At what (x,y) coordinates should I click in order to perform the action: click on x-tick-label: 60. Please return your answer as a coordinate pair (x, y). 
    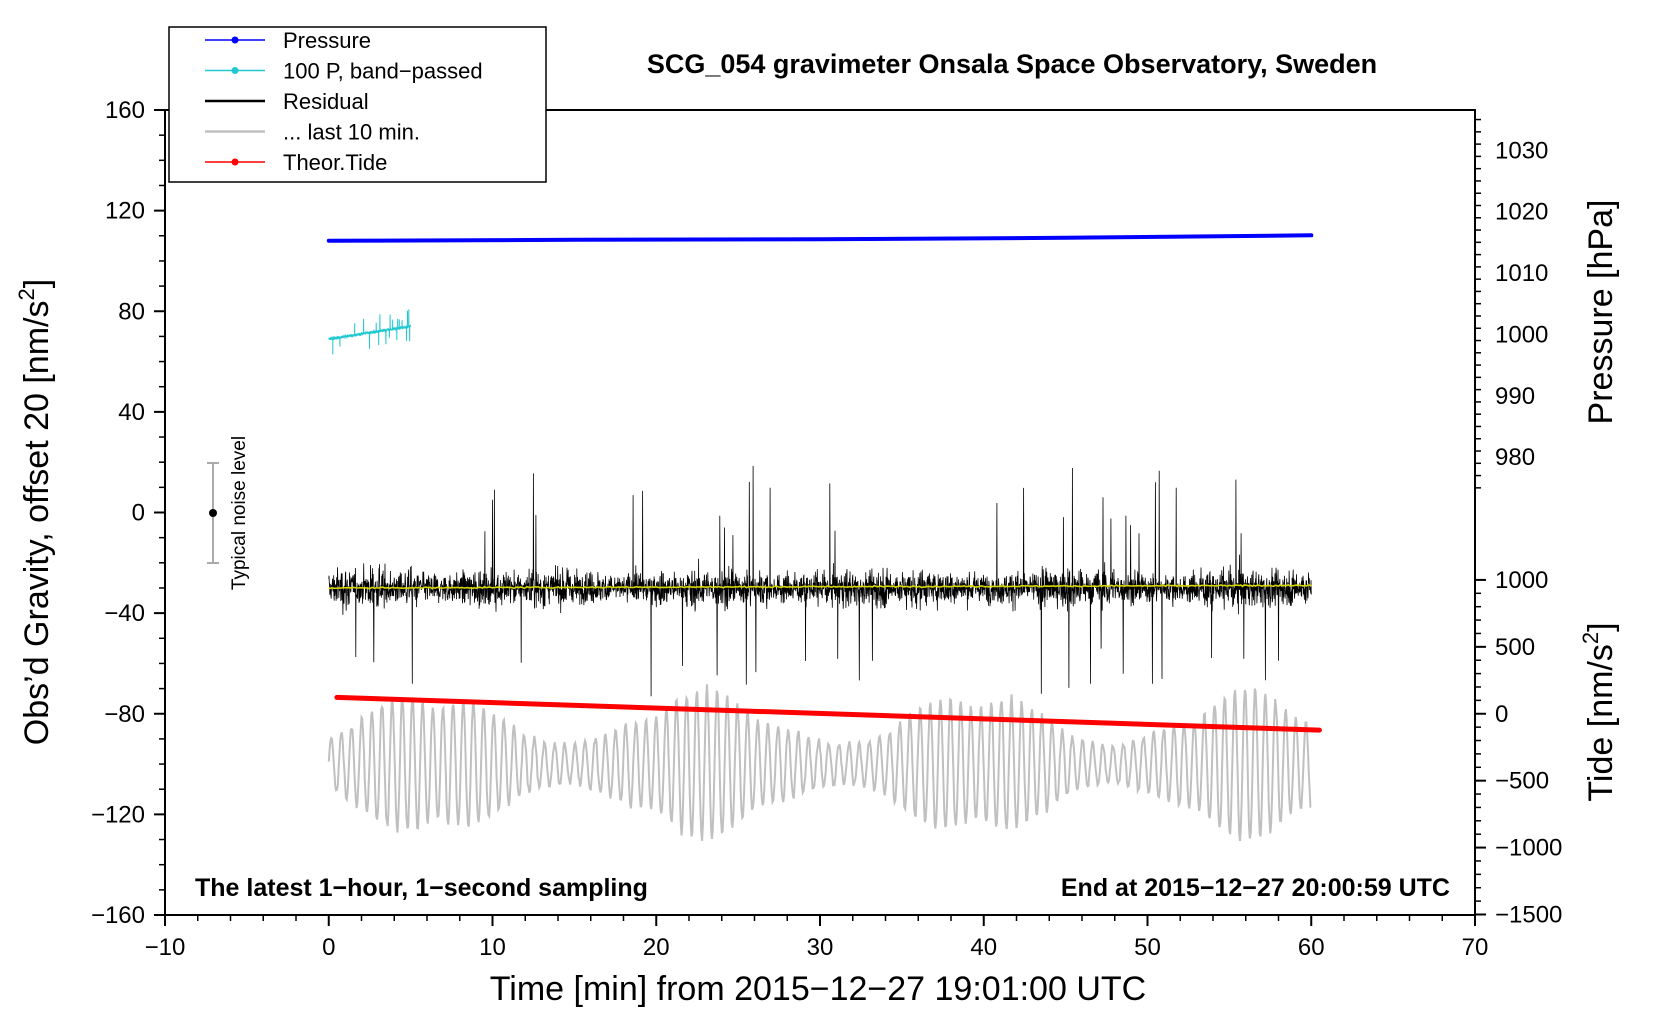
    Looking at the image, I should click on (1311, 947).